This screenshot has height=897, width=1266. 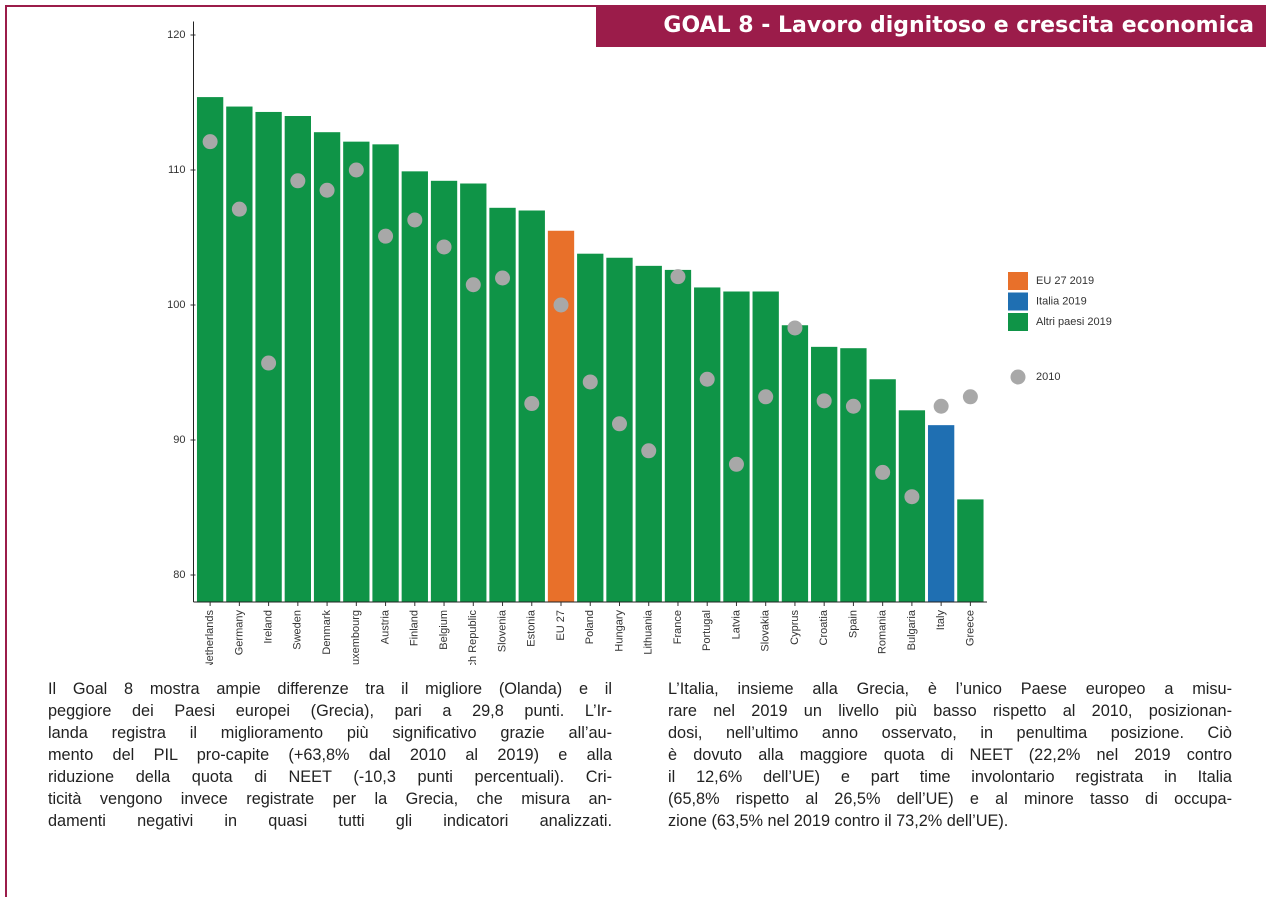 What do you see at coordinates (179, 440) in the screenshot?
I see `y-tick-label: 90` at bounding box center [179, 440].